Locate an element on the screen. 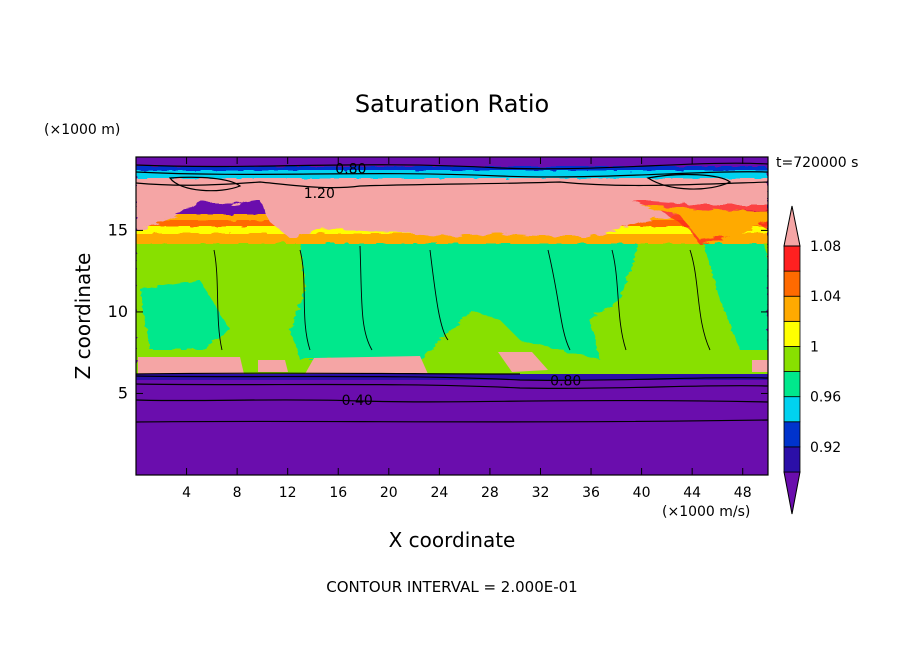 This screenshot has width=904, height=654. x-tick-label: 8 is located at coordinates (237, 493).